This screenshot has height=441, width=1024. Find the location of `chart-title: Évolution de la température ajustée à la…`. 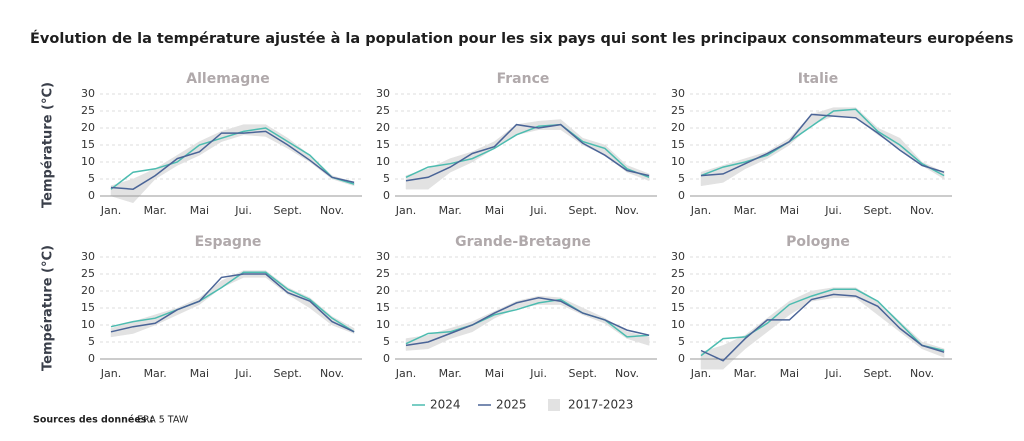

chart-title: Évolution de la température ajustée à la… is located at coordinates (521, 38).